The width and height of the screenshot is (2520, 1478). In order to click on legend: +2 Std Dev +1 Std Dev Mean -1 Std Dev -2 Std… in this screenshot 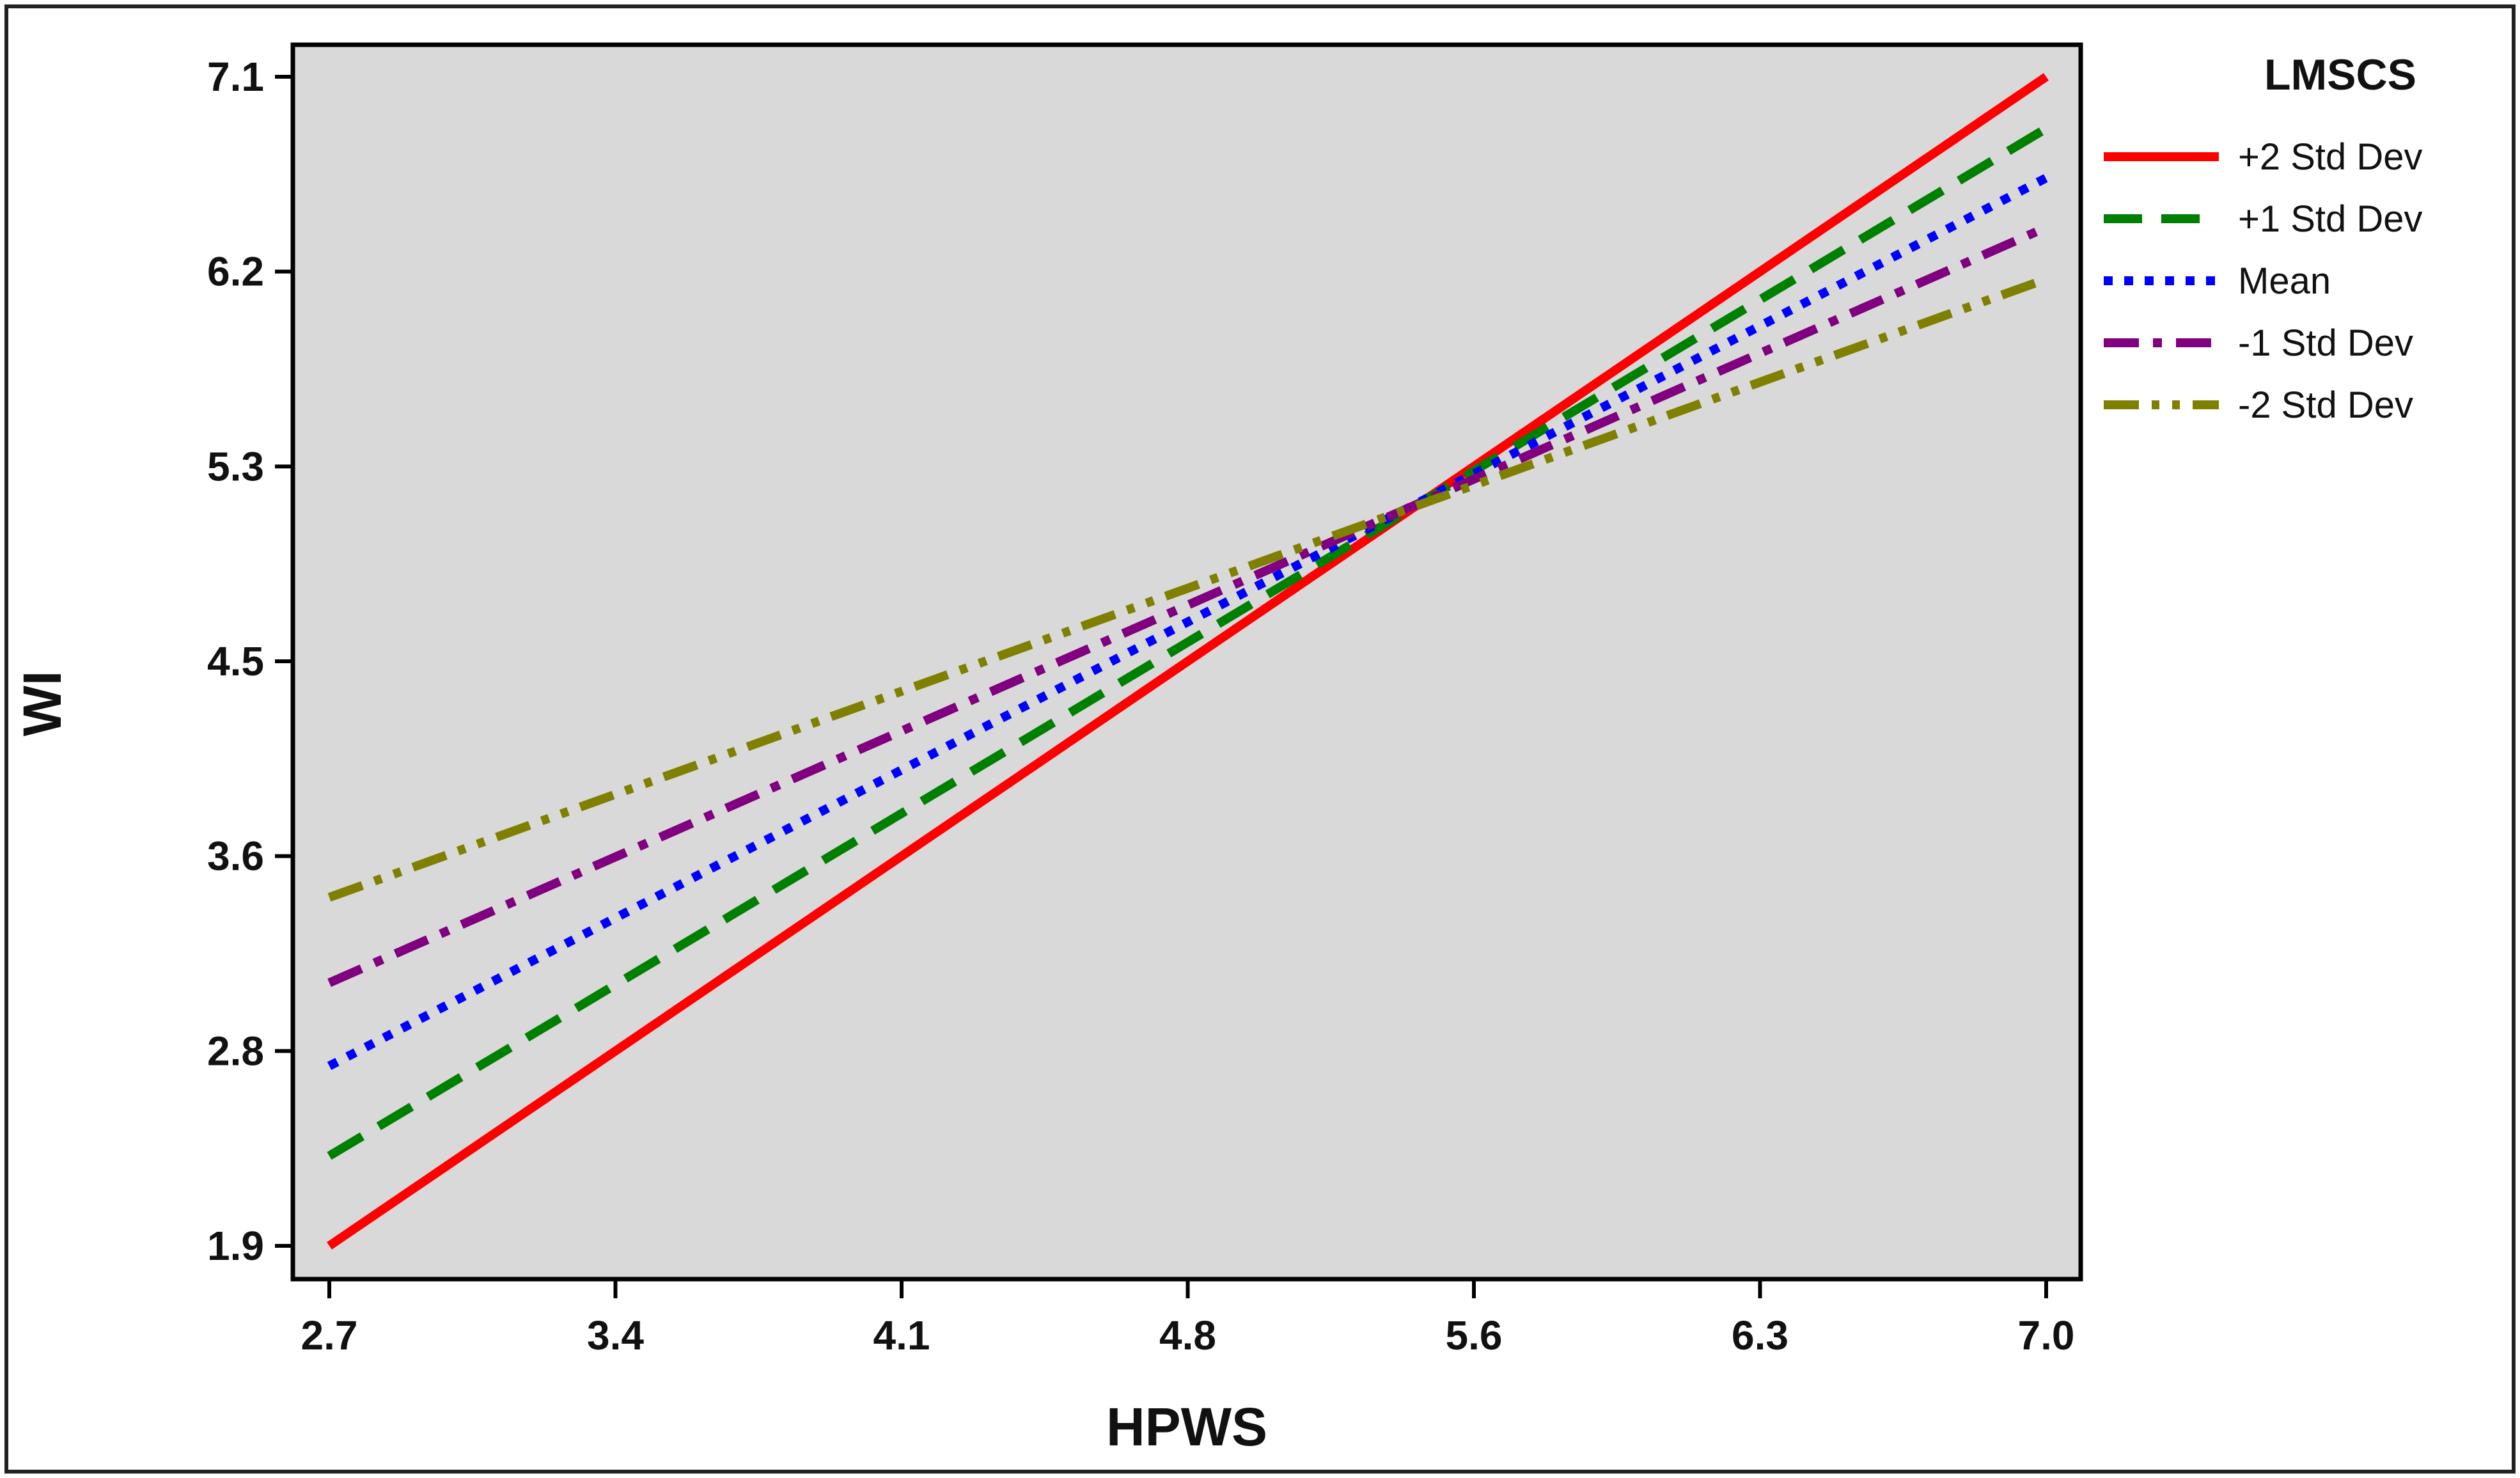, I will do `click(2263, 281)`.